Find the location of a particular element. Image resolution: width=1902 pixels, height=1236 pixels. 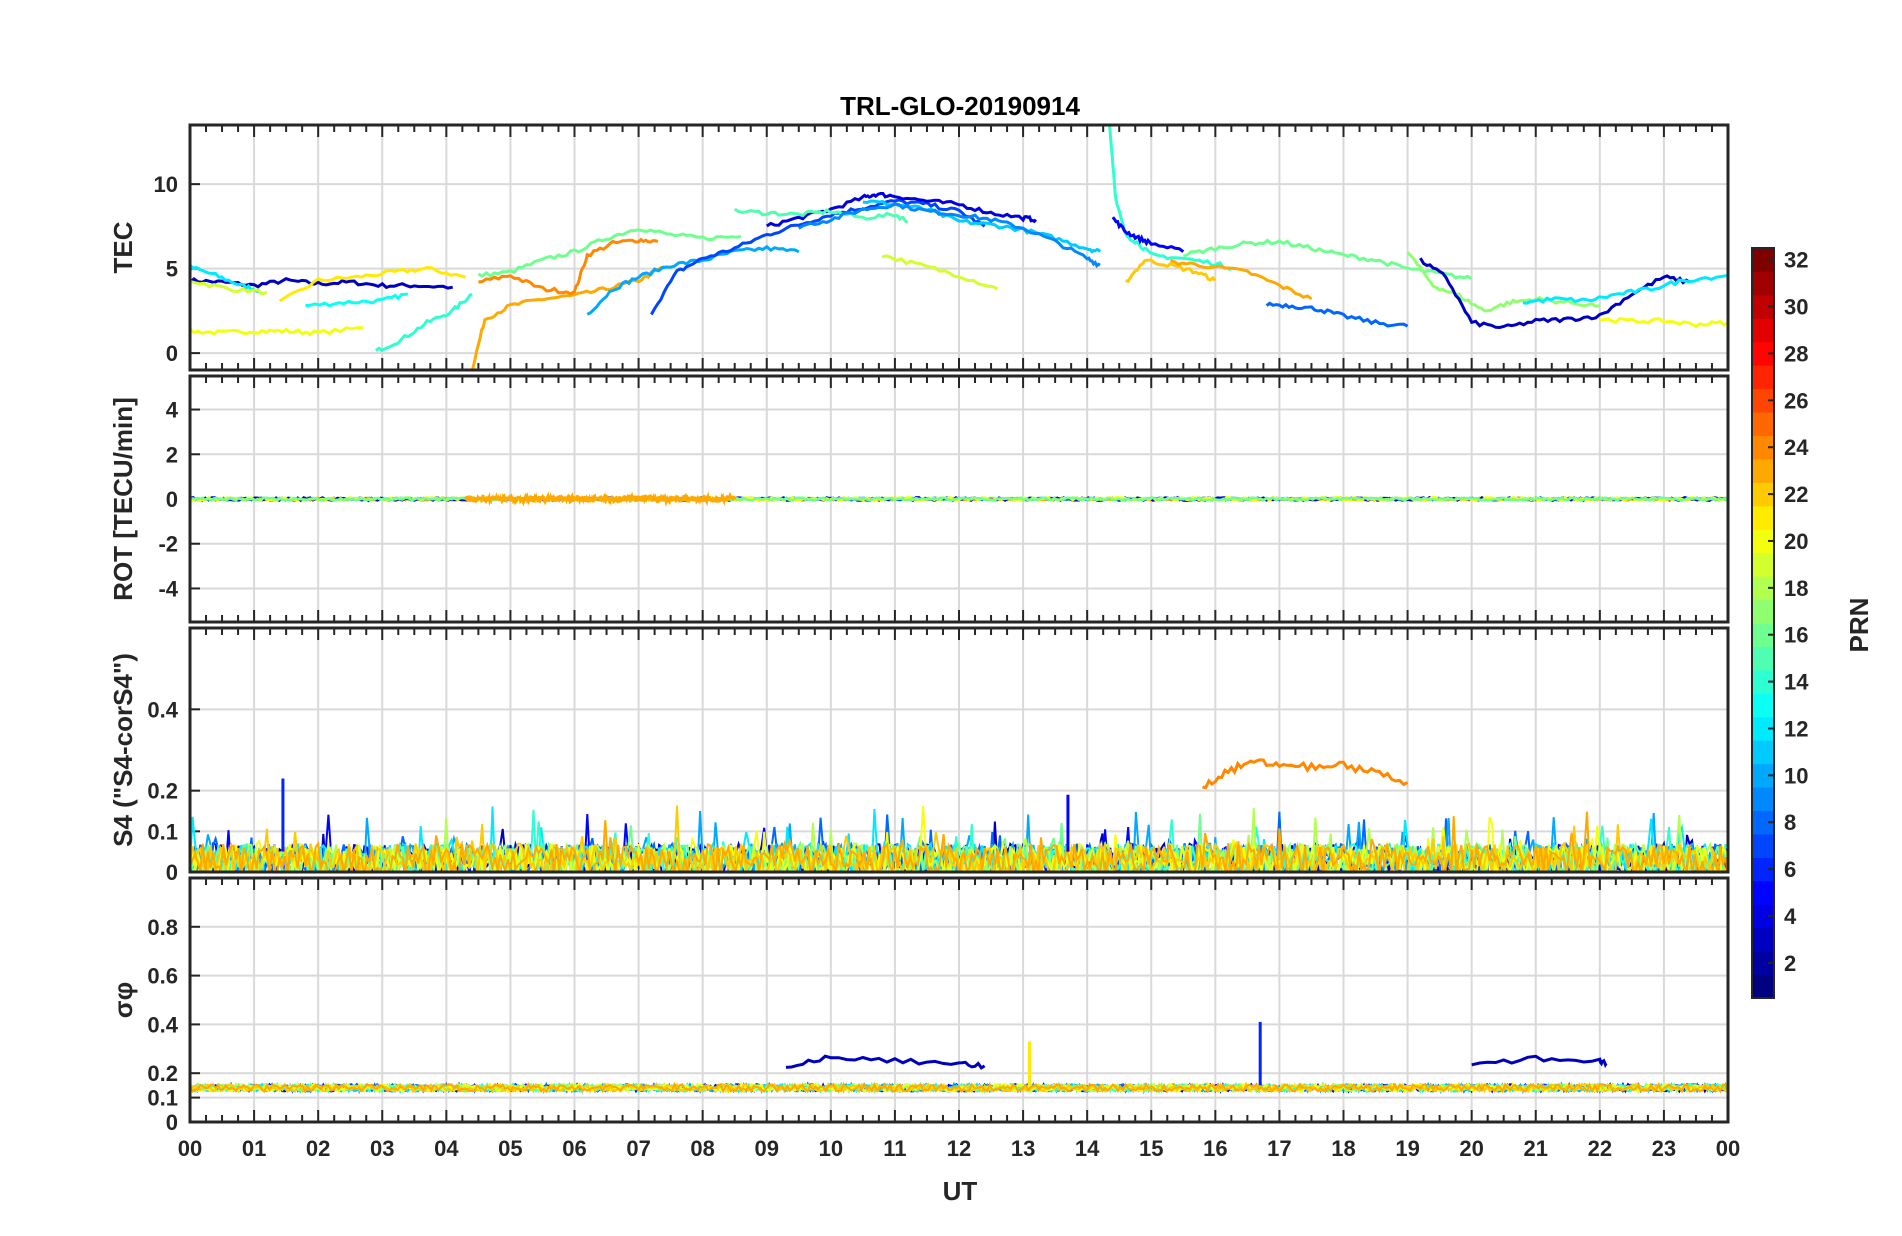

y-tick-label: 0.8 is located at coordinates (162, 927).